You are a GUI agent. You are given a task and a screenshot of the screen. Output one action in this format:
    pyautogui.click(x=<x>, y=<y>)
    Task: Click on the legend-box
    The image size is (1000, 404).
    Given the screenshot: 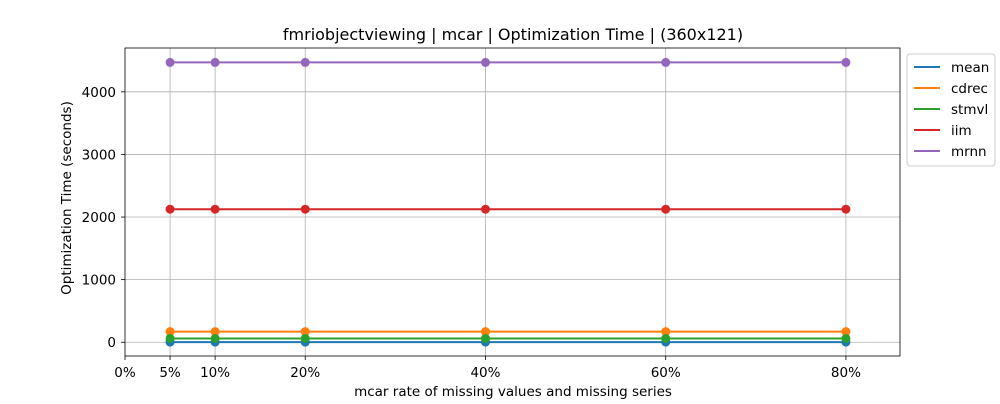 What is the action you would take?
    pyautogui.click(x=951, y=110)
    